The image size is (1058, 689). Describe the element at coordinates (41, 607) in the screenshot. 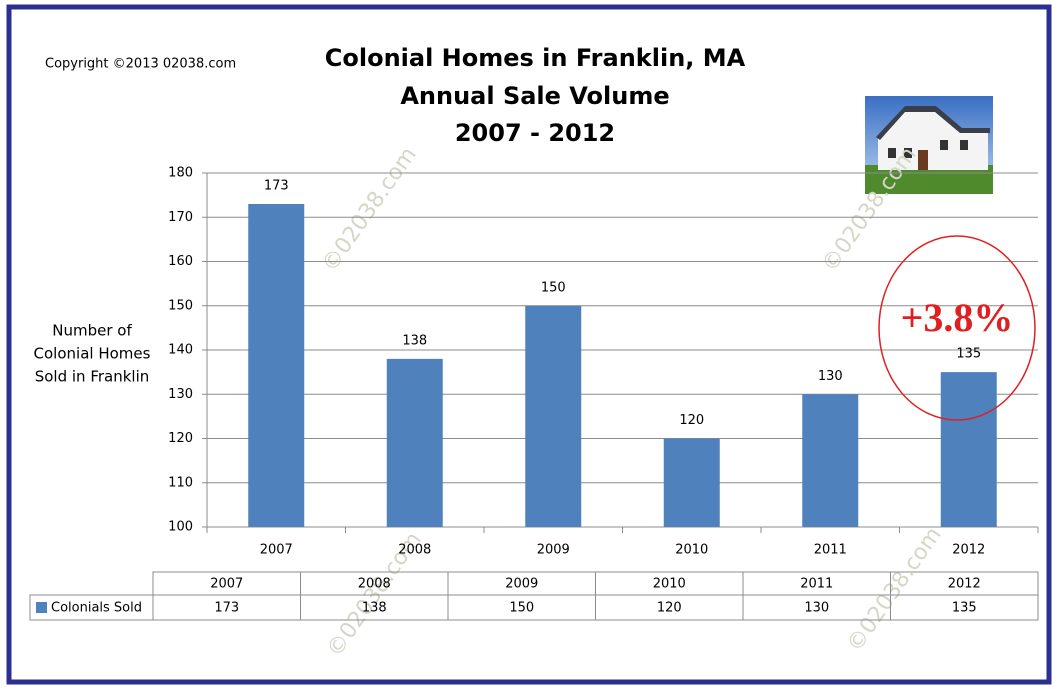

I see `legend-swatch` at that location.